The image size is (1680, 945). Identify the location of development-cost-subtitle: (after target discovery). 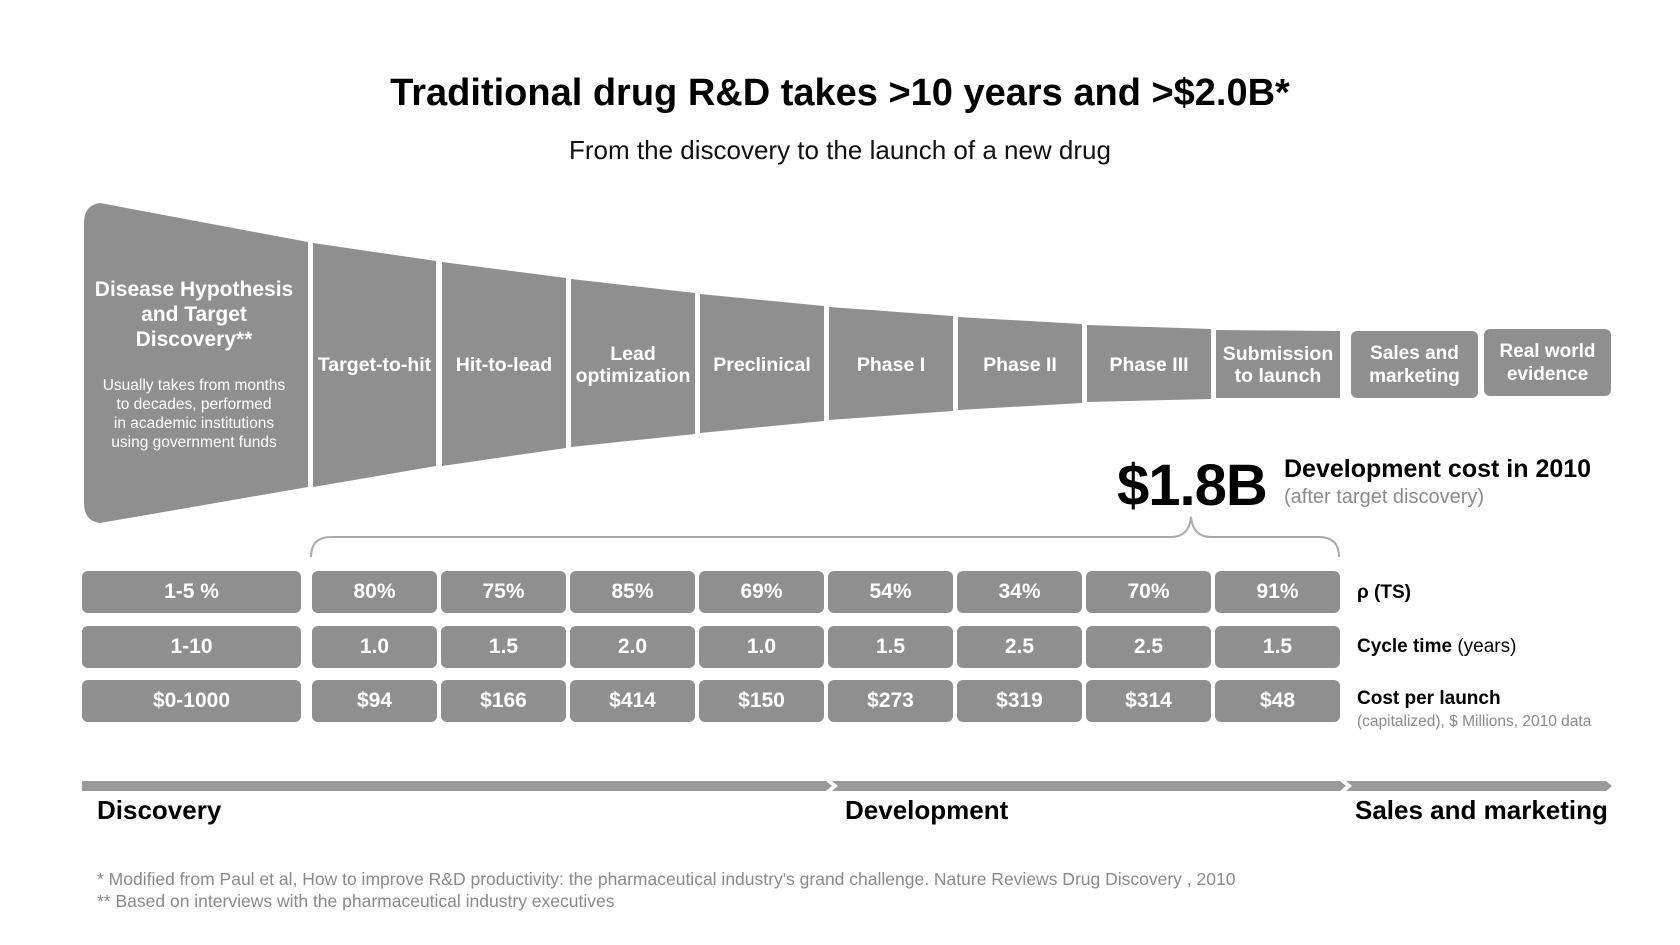
(1384, 497).